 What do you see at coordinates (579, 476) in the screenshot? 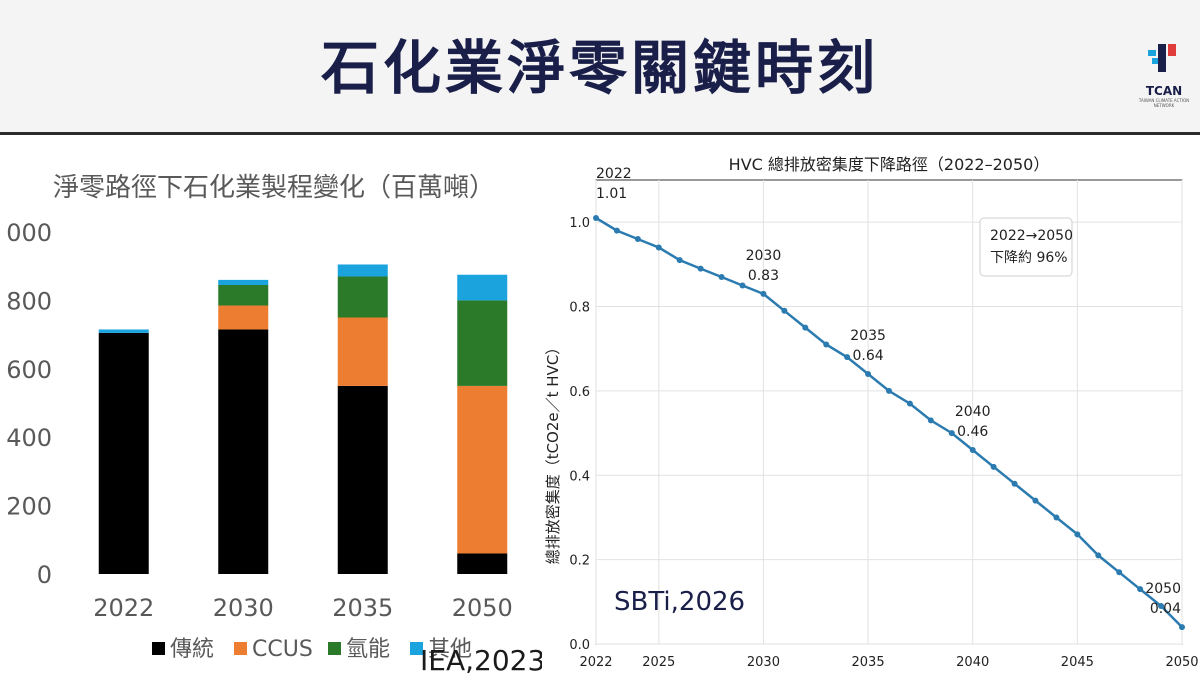
I see `y-tick-label: 0.4` at bounding box center [579, 476].